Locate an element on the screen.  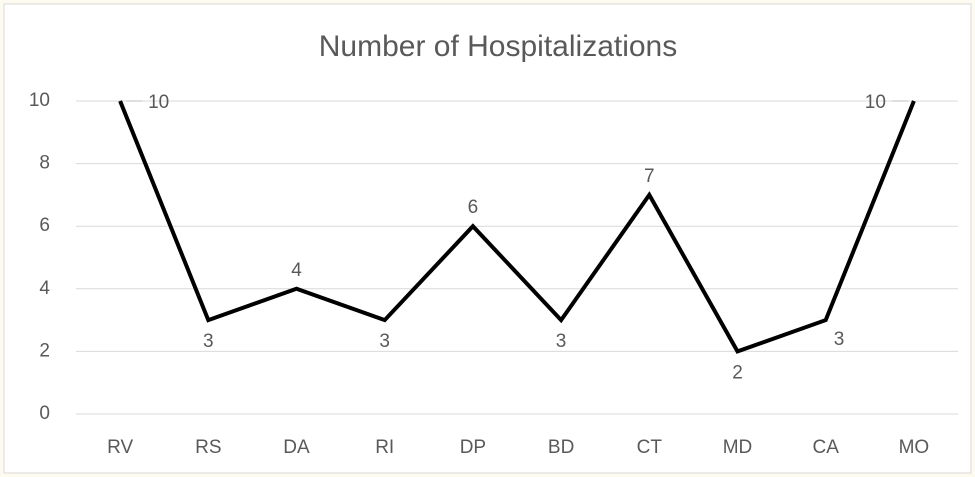
x-tick-label: CT is located at coordinates (650, 447).